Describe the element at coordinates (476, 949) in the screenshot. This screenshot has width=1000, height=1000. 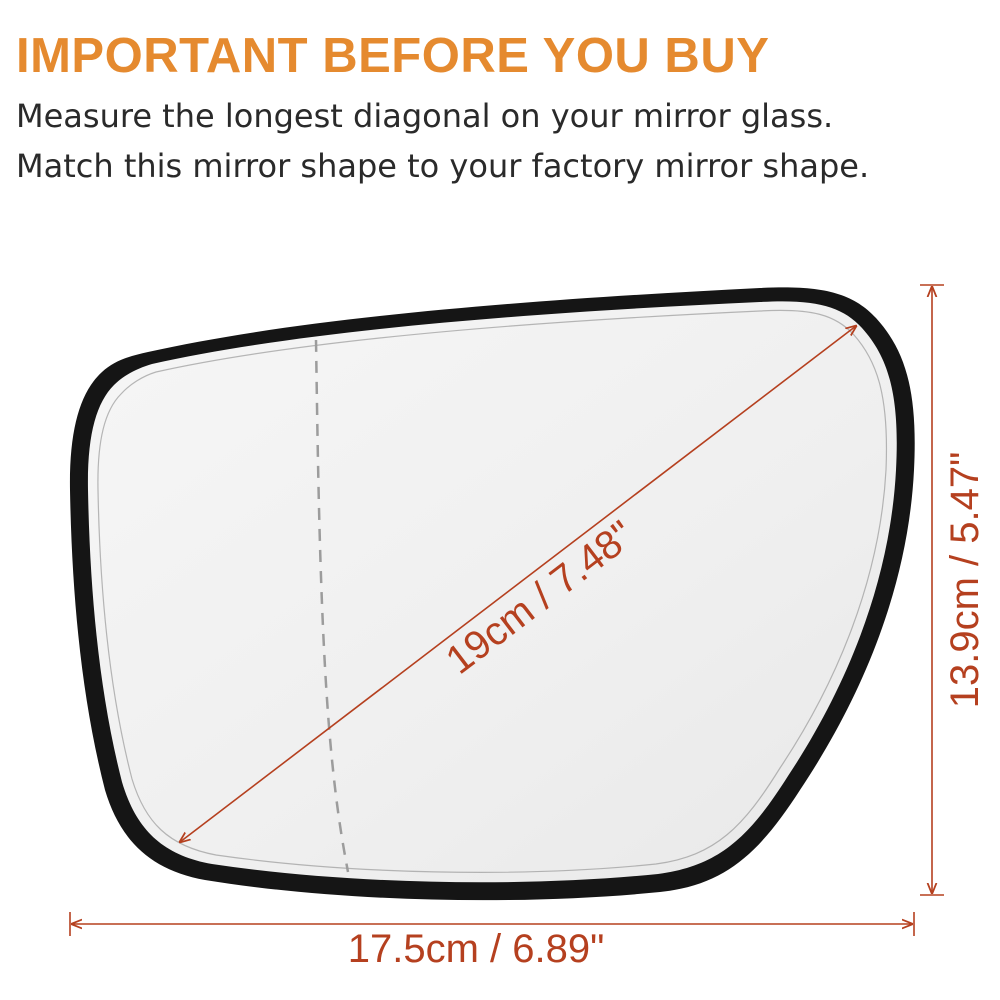
I see `width-label: 17.5cm / 6.89"` at that location.